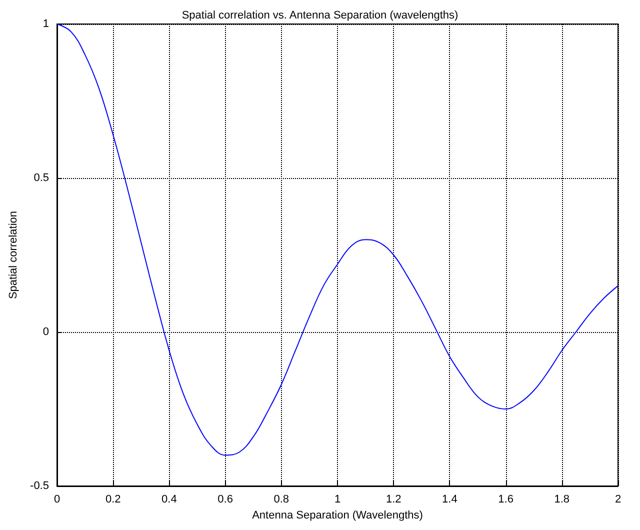 This screenshot has width=640, height=530. Describe the element at coordinates (45, 24) in the screenshot. I see `y-tick-label: 1` at that location.